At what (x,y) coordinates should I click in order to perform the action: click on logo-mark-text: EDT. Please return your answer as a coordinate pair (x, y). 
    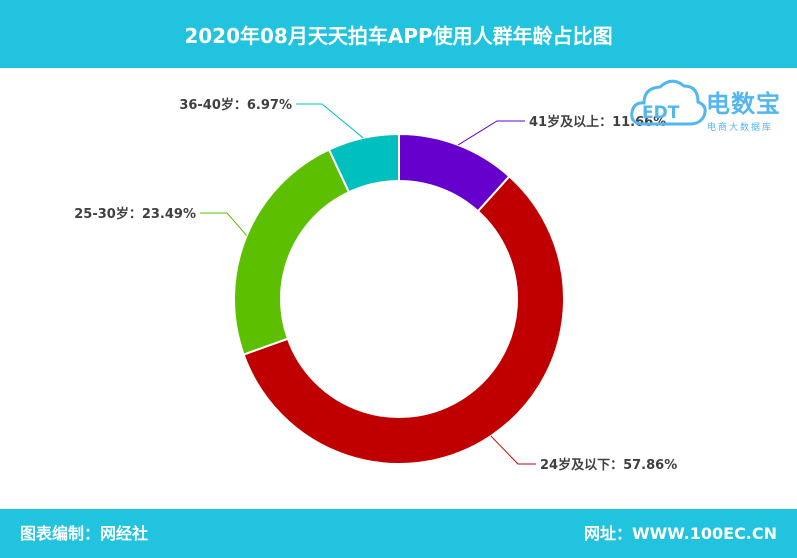
    Looking at the image, I should click on (661, 113).